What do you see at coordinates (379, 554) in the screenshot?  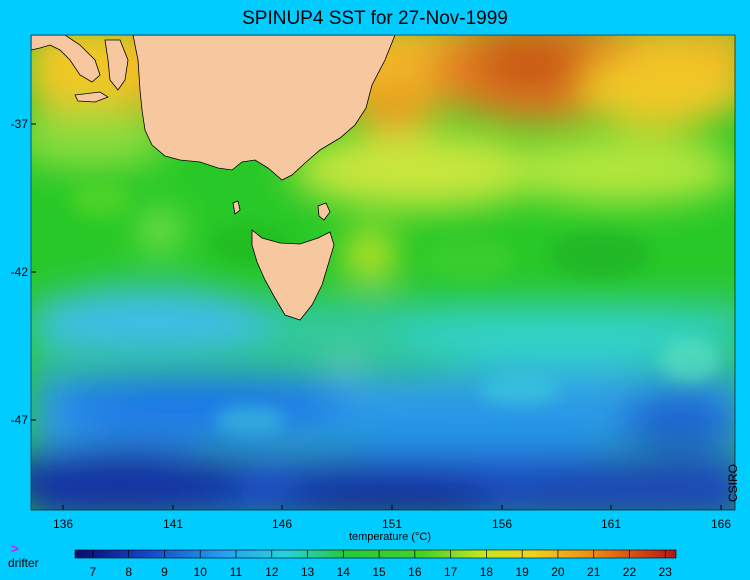 I see `colorbar-ticks` at bounding box center [379, 554].